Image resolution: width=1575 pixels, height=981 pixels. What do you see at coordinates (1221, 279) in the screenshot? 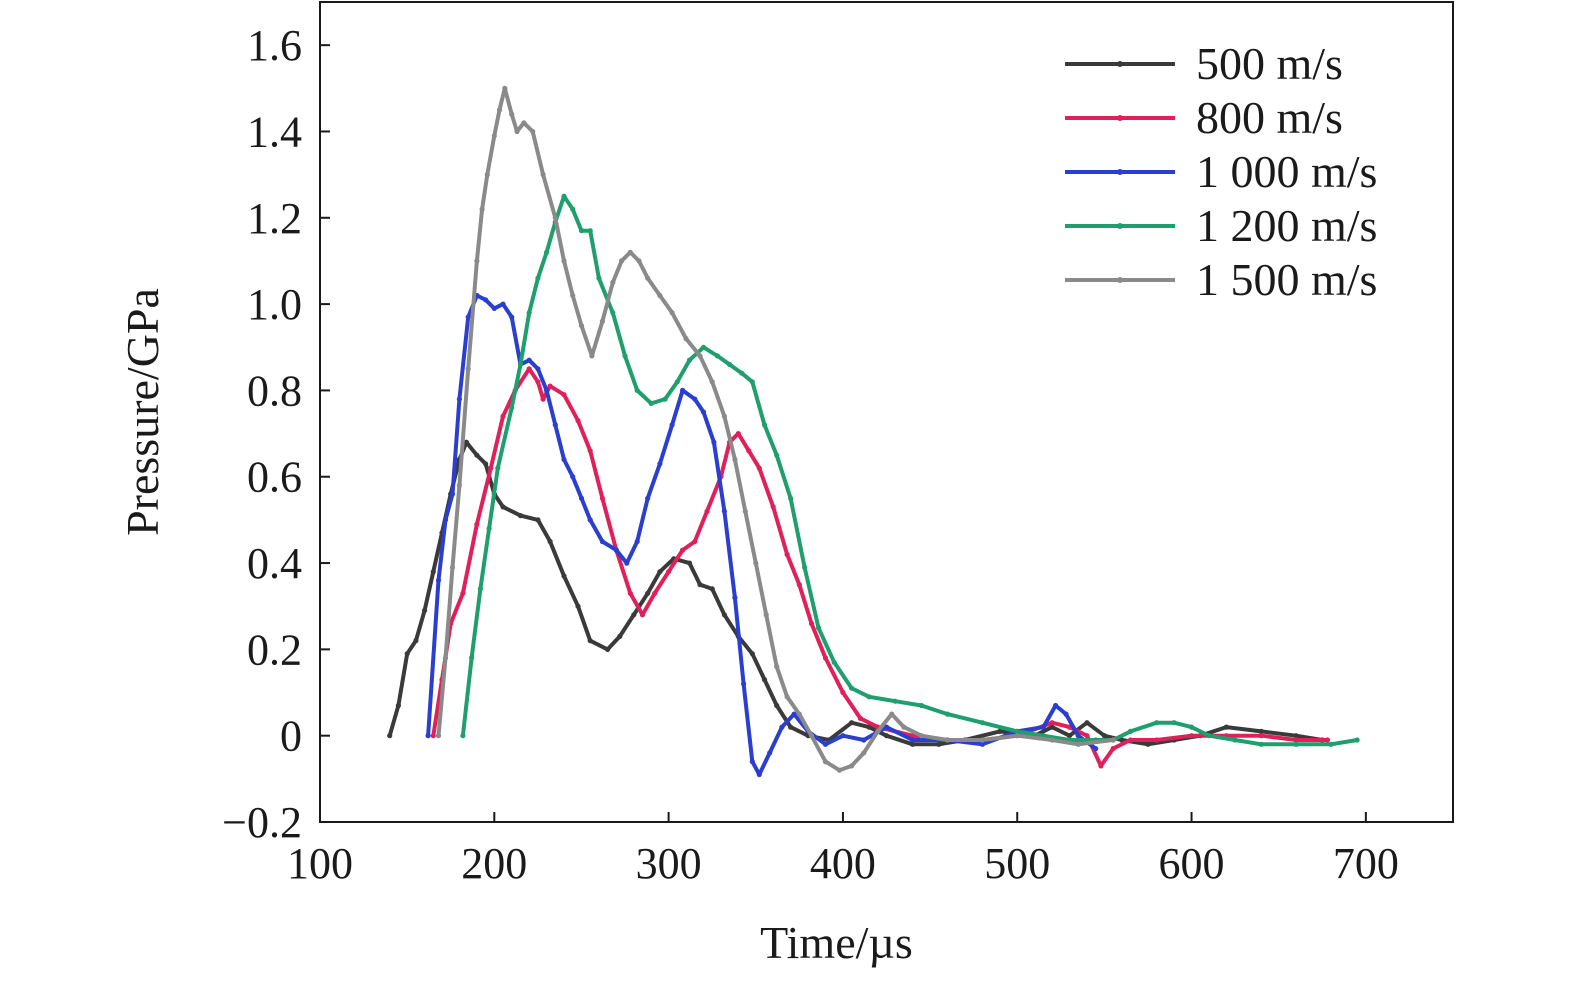
I see `legend-item: 1 500 m/s` at bounding box center [1221, 279].